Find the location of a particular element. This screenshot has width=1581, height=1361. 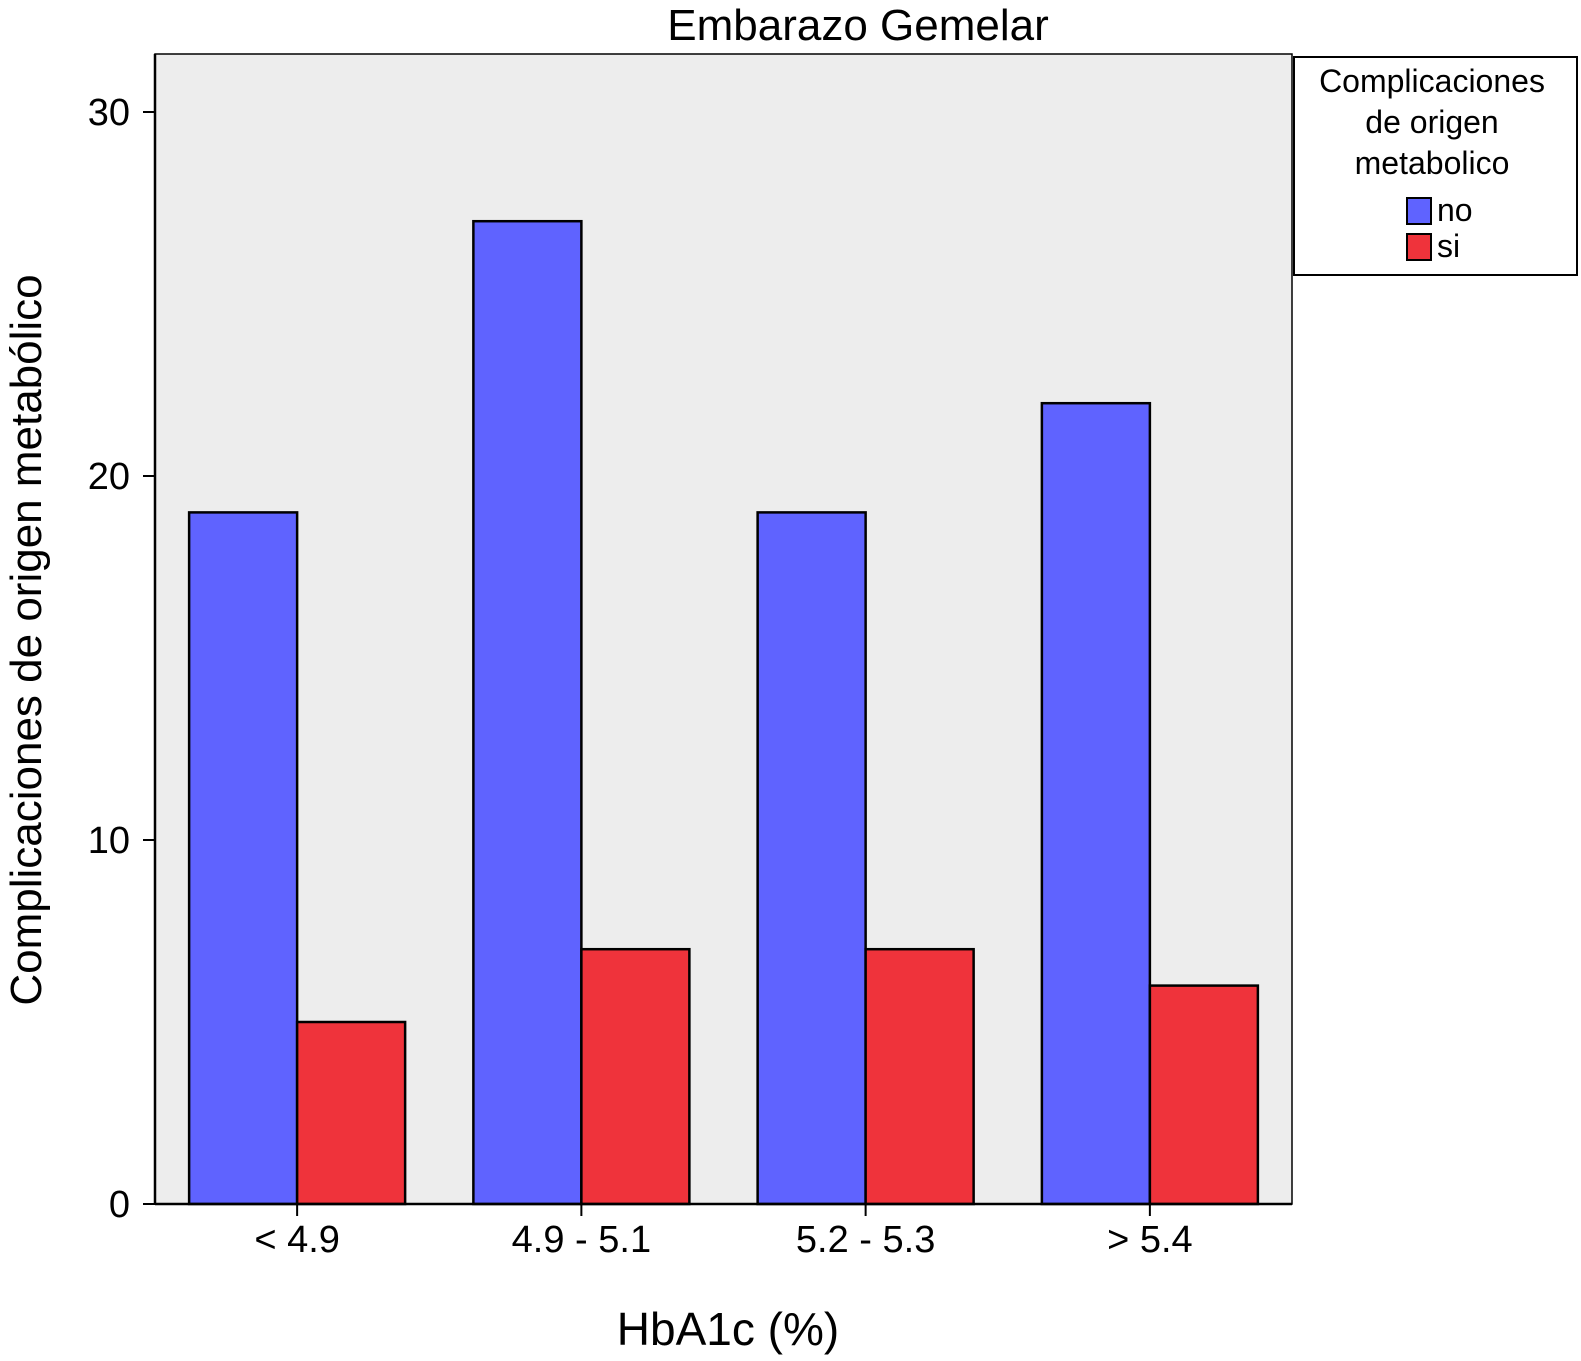

legend-swatch-no is located at coordinates (1419, 211).